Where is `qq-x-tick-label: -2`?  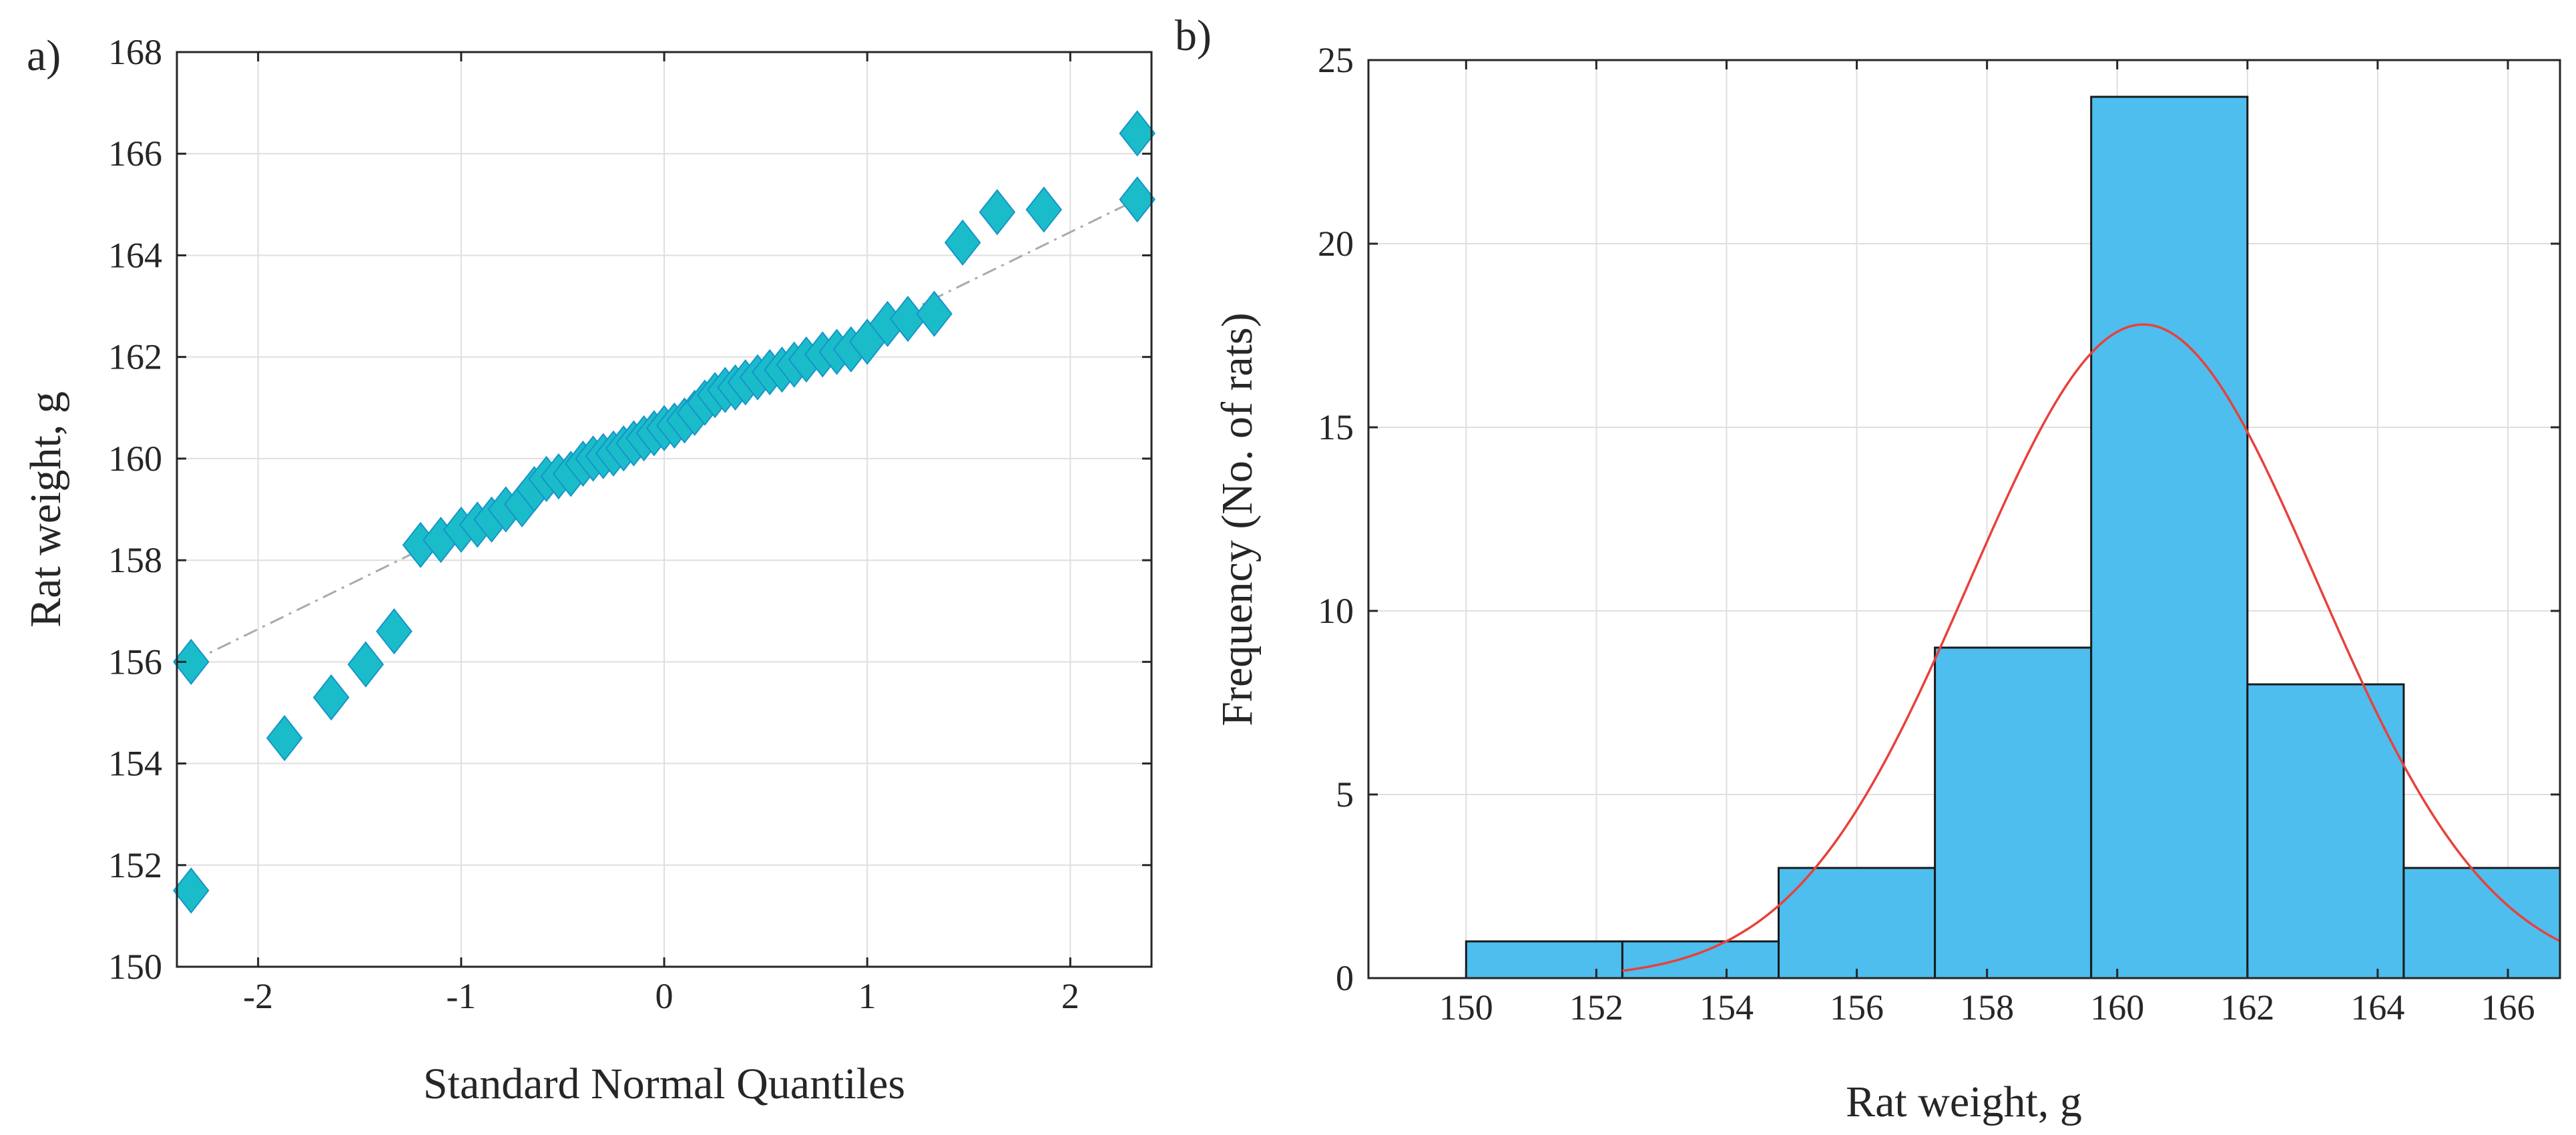
qq-x-tick-label: -2 is located at coordinates (258, 996).